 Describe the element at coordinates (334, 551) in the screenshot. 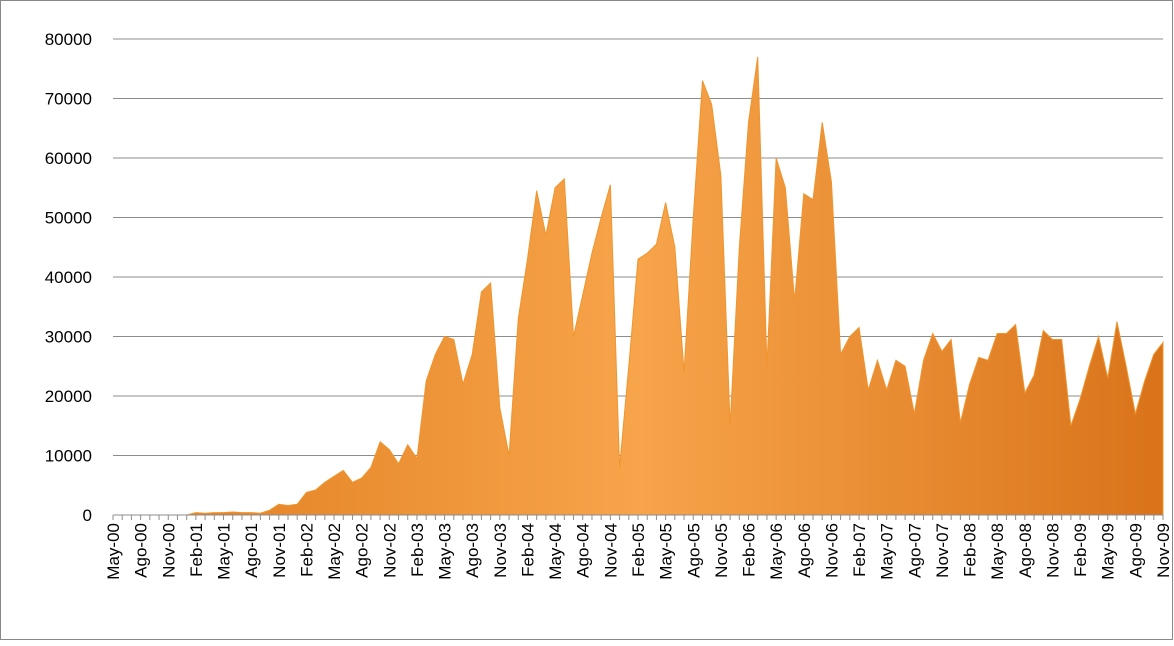

I see `x-tick-label: May-02` at that location.